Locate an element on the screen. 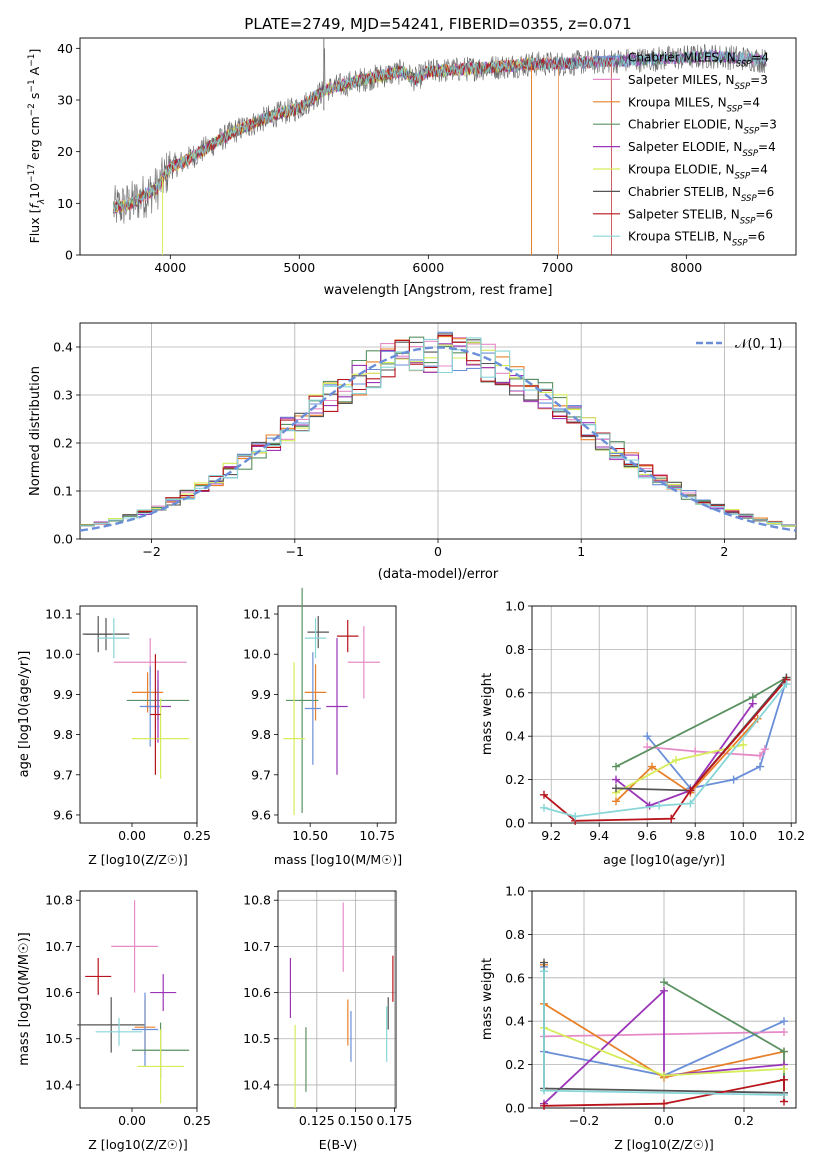 Image resolution: width=819 pixels, height=1170 pixels. x-tick-label: 7000 is located at coordinates (557, 267).